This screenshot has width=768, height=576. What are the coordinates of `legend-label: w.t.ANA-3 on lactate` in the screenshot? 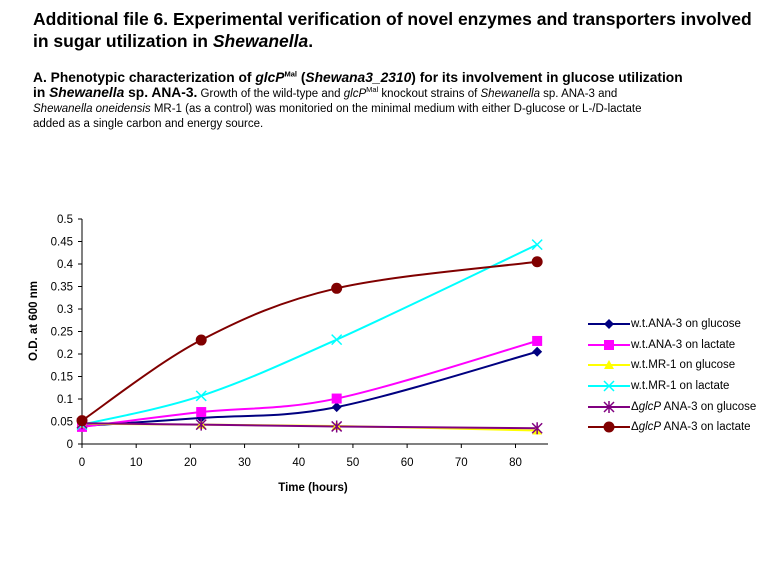 It's located at (683, 345).